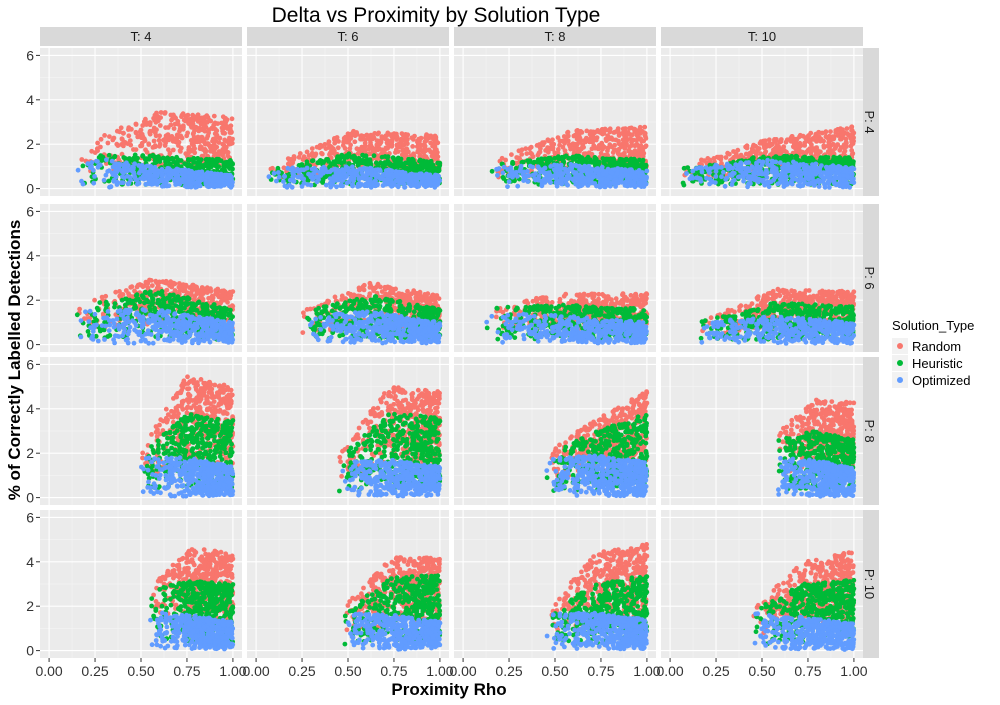 This screenshot has height=705, width=1000. I want to click on x-tick-label: 0.25, so click(94, 671).